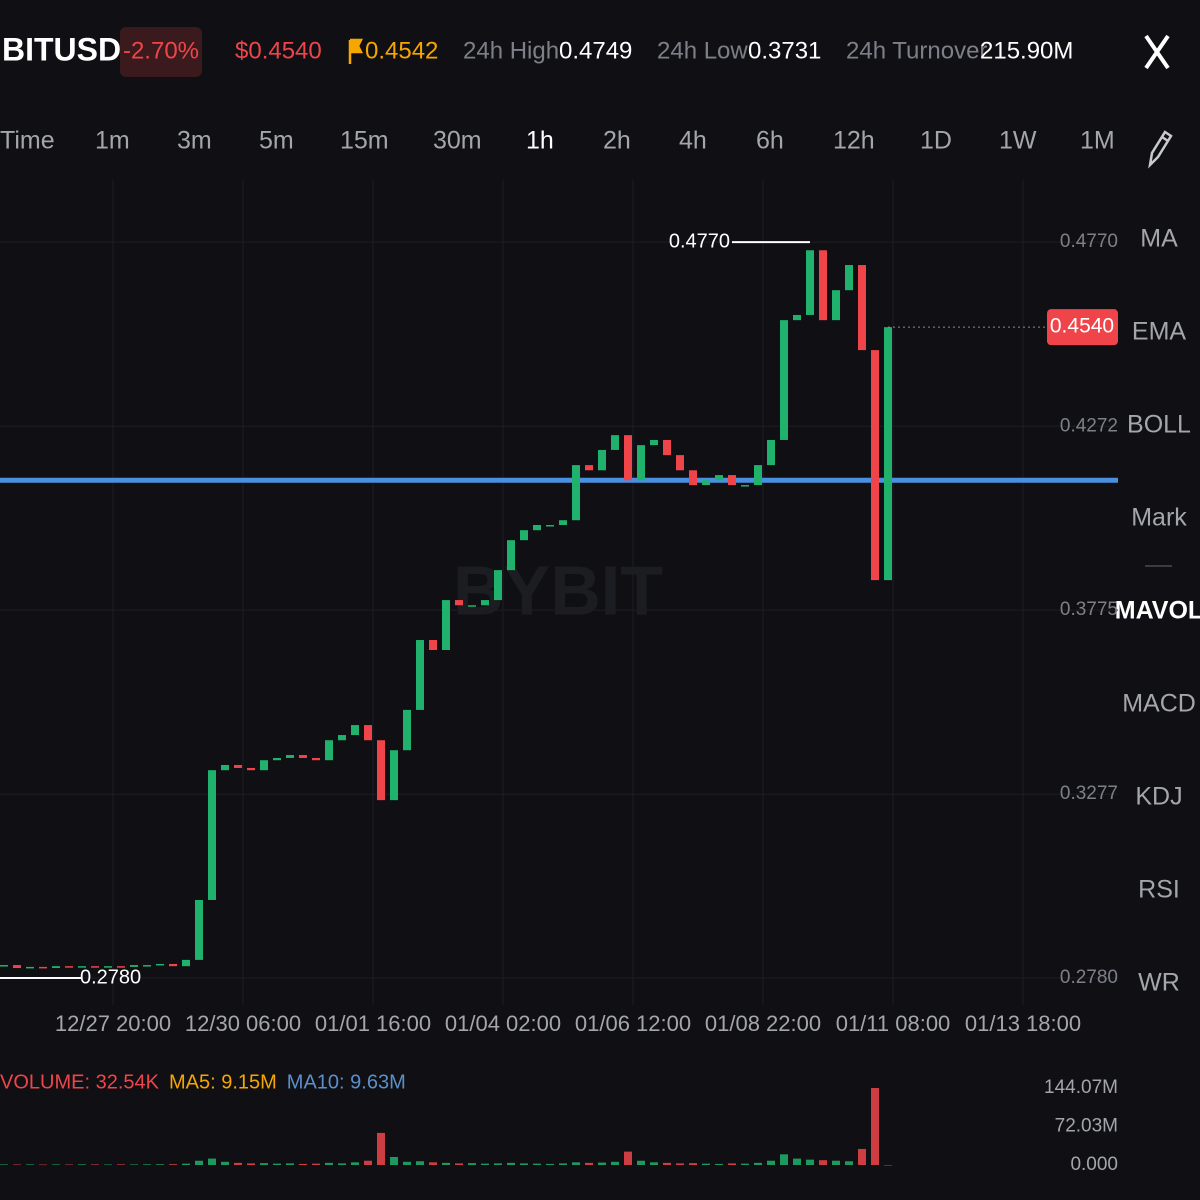 This screenshot has height=1200, width=1200. What do you see at coordinates (916, 50) in the screenshot?
I see `turnover-label: 24h Turnover` at bounding box center [916, 50].